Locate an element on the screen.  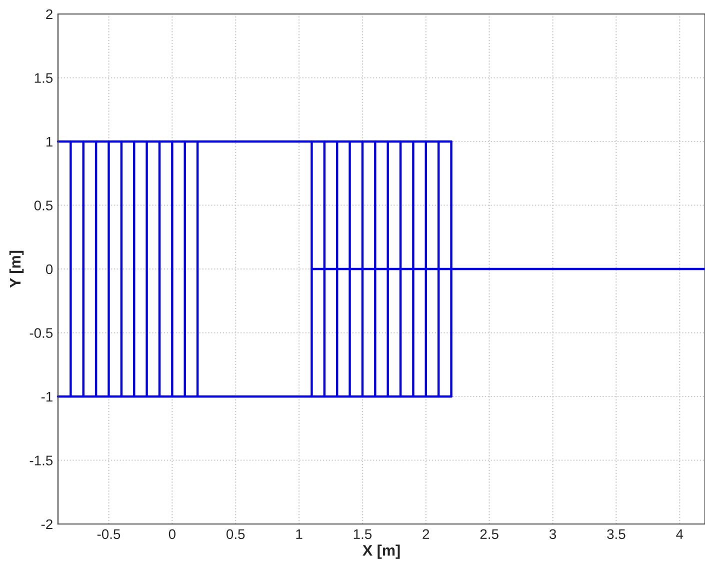
y-tick-label: 0 is located at coordinates (49, 269).